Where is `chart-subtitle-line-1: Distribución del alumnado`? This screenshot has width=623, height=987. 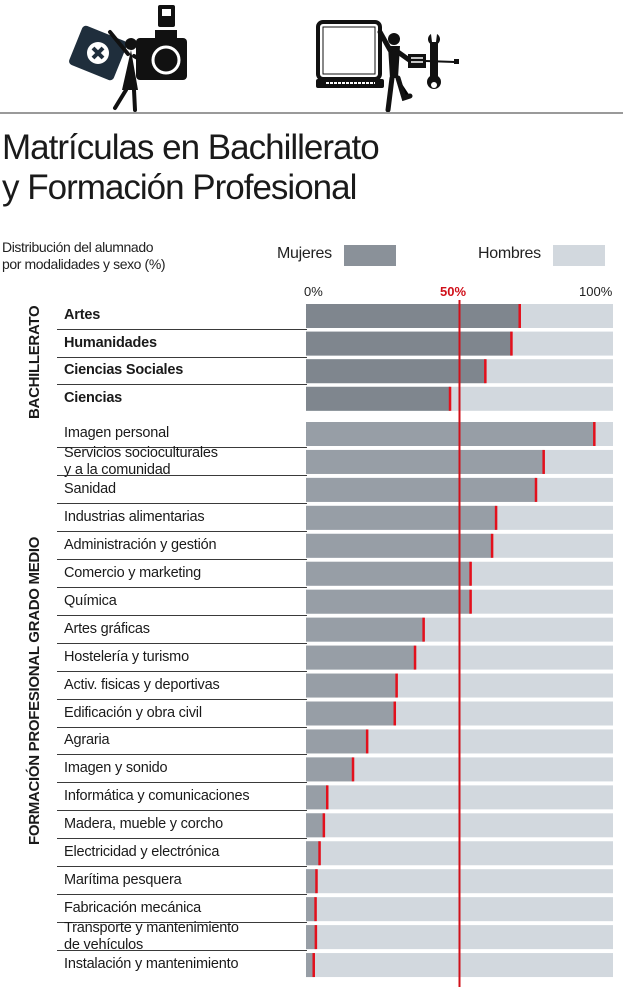
chart-subtitle-line-1: Distribución del alumnado is located at coordinates (78, 247).